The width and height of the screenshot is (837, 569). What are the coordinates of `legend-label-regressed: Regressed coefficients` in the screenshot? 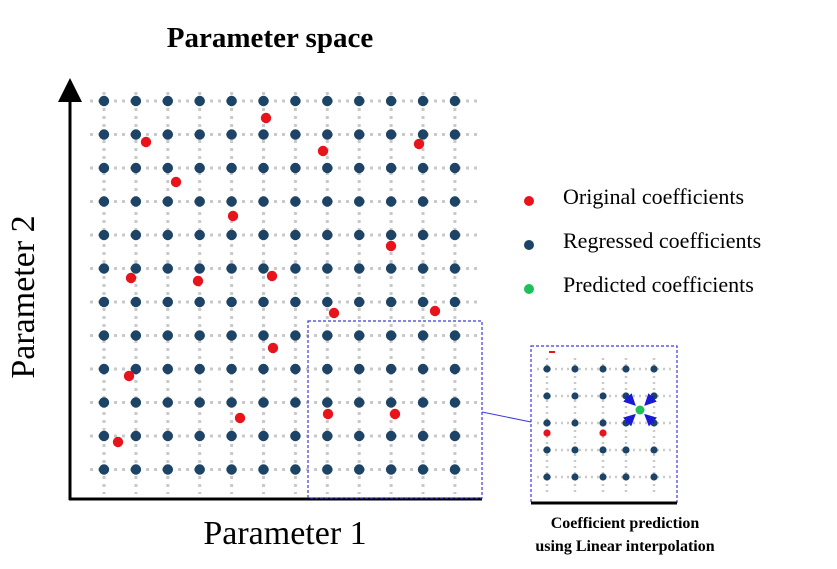 It's located at (662, 240).